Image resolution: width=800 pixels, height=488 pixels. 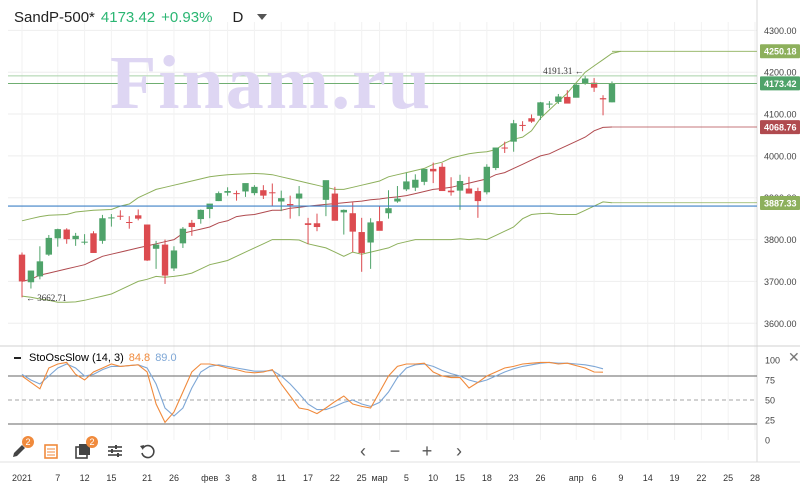 I want to click on date-tick-label: 8, so click(x=254, y=478).